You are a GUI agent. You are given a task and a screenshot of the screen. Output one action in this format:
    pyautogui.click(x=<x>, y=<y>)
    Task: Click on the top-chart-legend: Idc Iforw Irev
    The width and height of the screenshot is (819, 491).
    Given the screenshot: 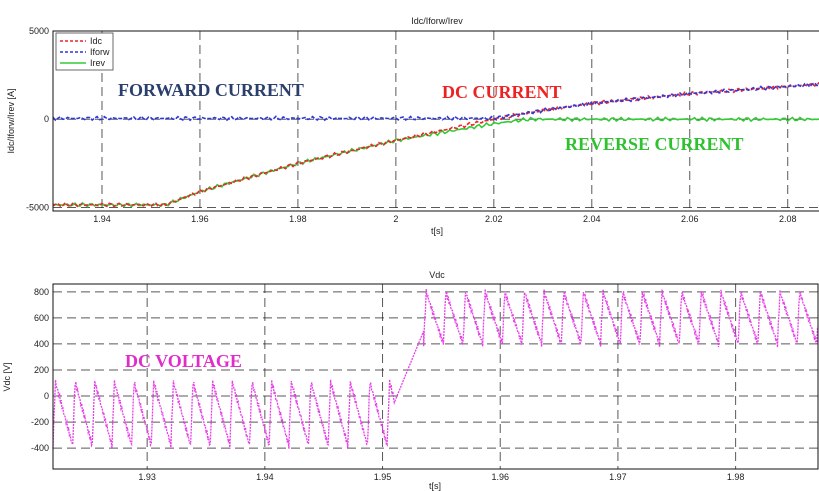 What is the action you would take?
    pyautogui.click(x=84, y=51)
    